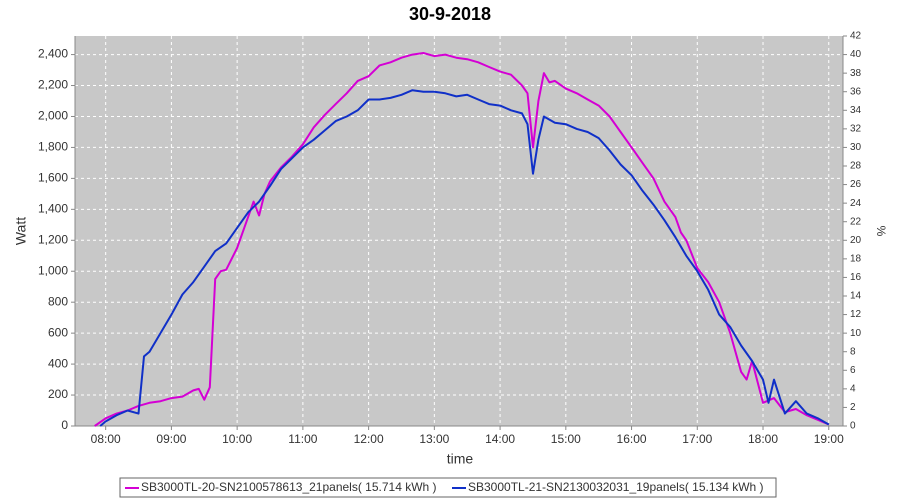 Image resolution: width=900 pixels, height=500 pixels. What do you see at coordinates (856, 110) in the screenshot?
I see `y2-tick-label: 34` at bounding box center [856, 110].